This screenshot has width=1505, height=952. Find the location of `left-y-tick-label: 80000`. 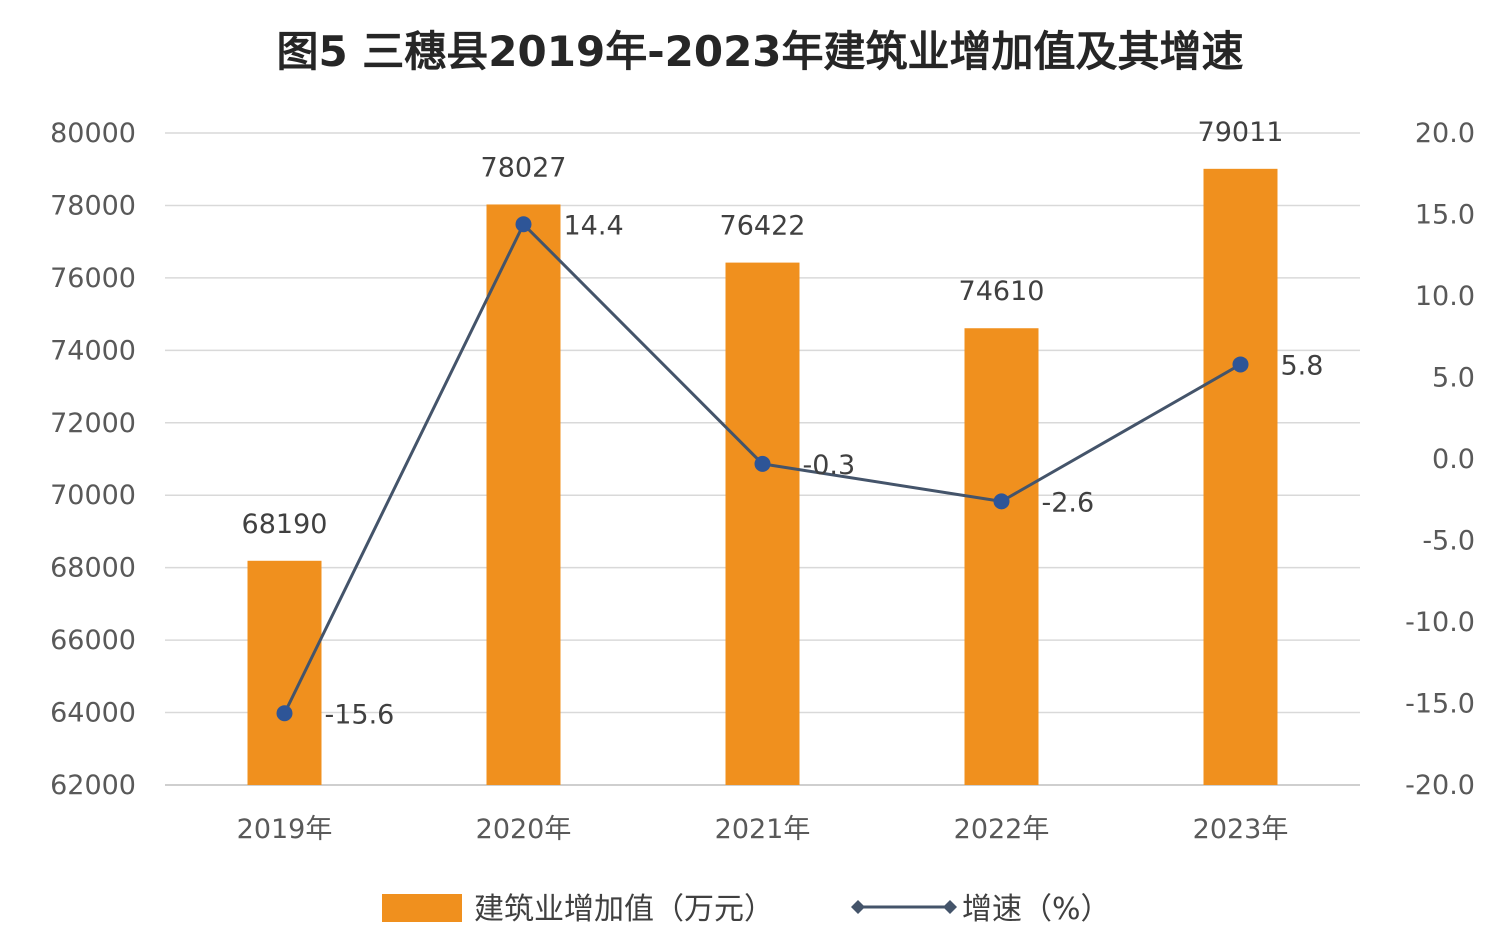

left-y-tick-label: 80000 is located at coordinates (93, 133).